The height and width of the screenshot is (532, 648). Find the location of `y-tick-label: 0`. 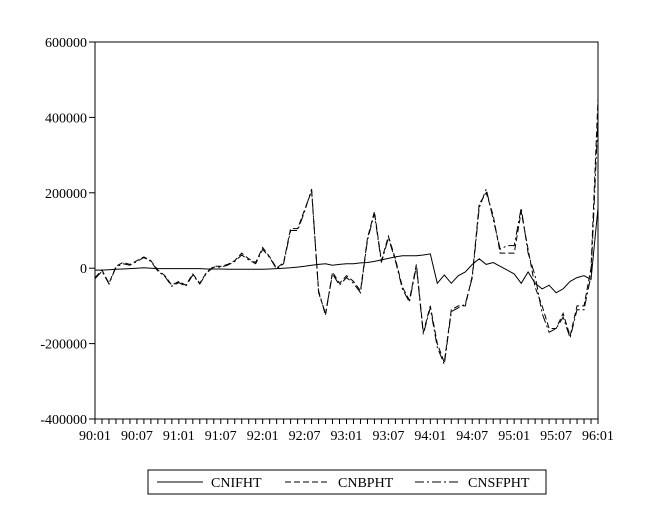

y-tick-label: 0 is located at coordinates (83, 269).